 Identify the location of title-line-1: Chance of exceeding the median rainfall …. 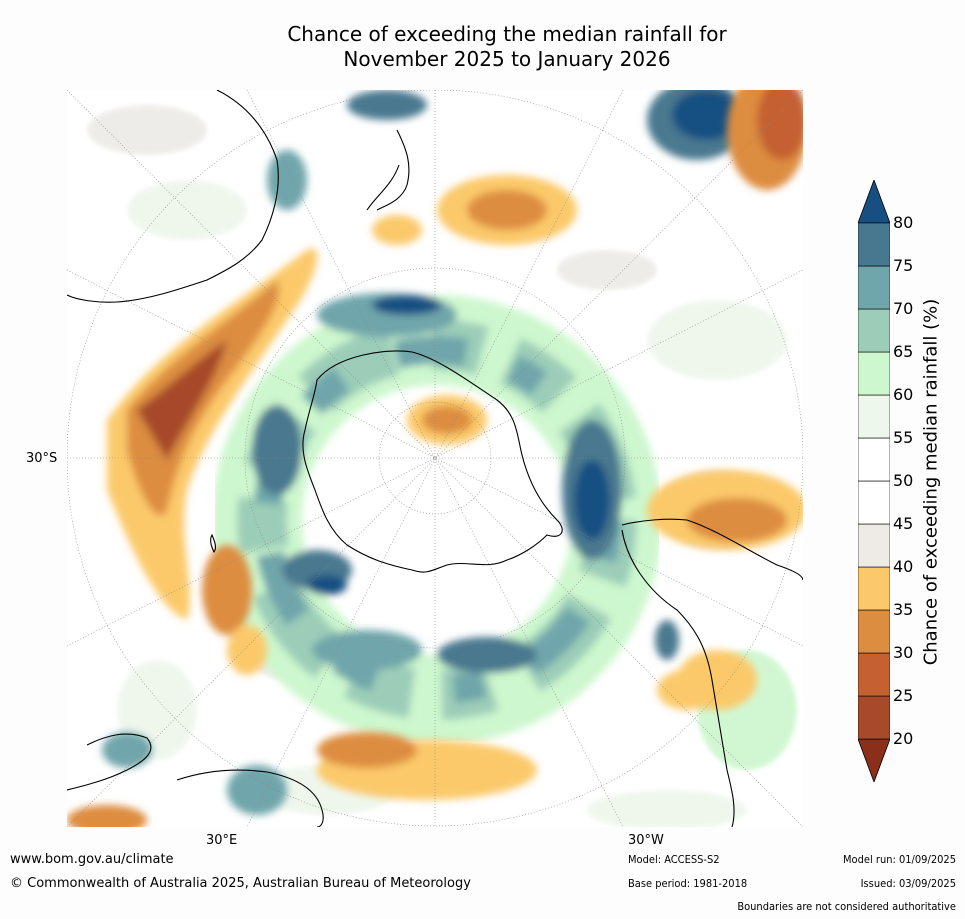
(507, 34).